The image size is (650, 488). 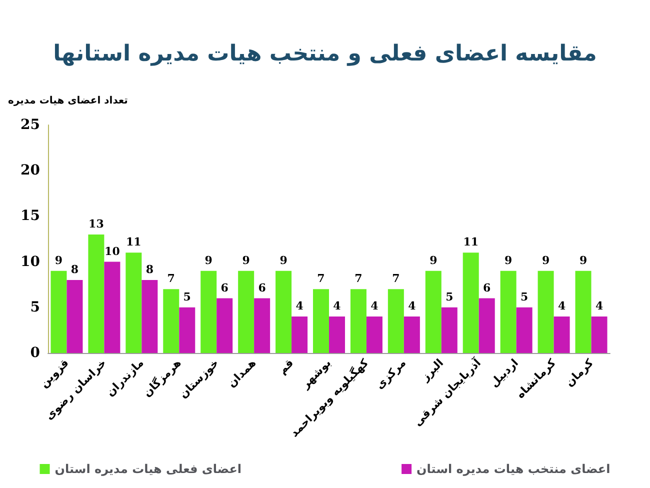 What do you see at coordinates (68, 101) in the screenshot?
I see `y-axis-title: تعداد اعضای هیات مدیره` at bounding box center [68, 101].